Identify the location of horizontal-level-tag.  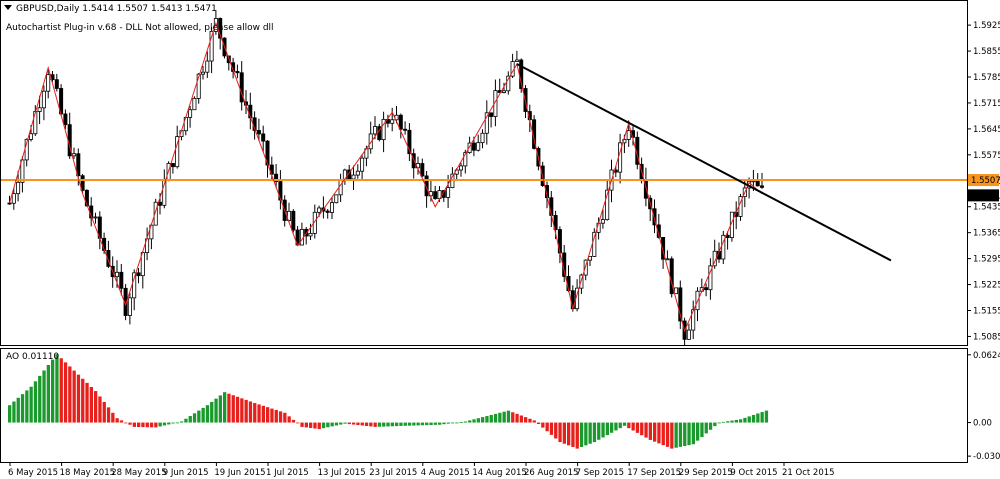
(983, 180).